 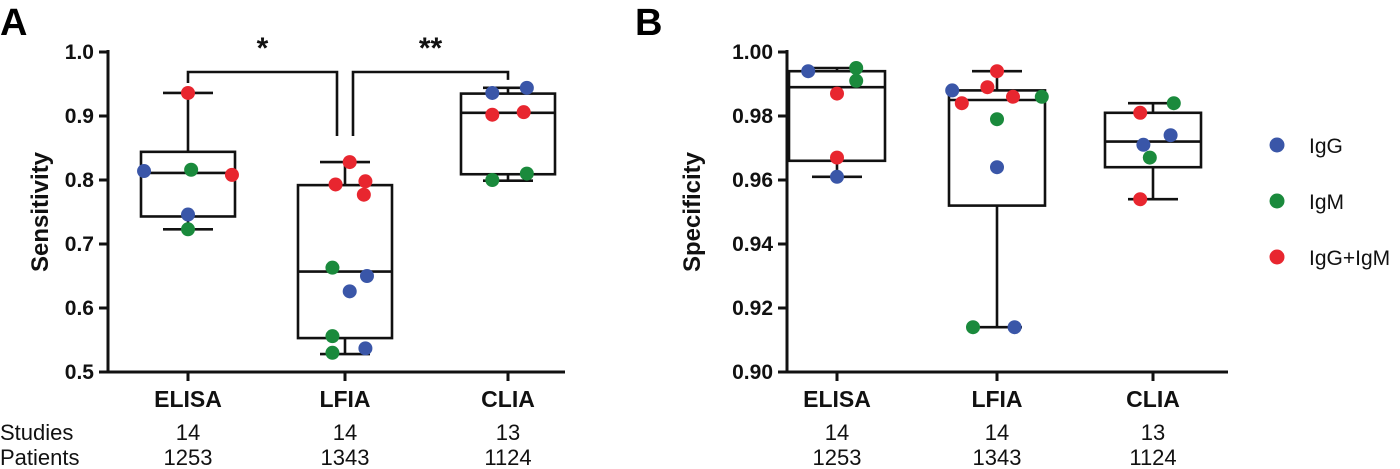 What do you see at coordinates (263, 48) in the screenshot?
I see `significance-label: *` at bounding box center [263, 48].